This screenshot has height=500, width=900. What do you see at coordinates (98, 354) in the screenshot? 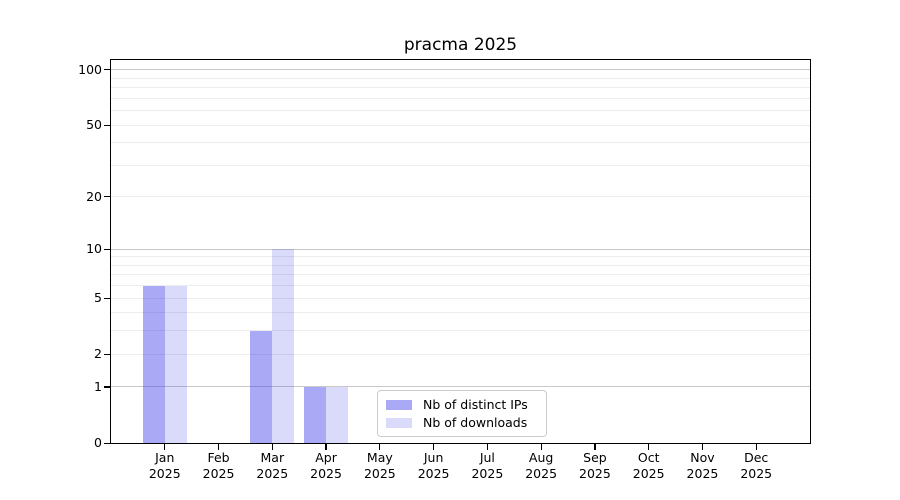
I see `y-tick-label-2: 2` at bounding box center [98, 354].